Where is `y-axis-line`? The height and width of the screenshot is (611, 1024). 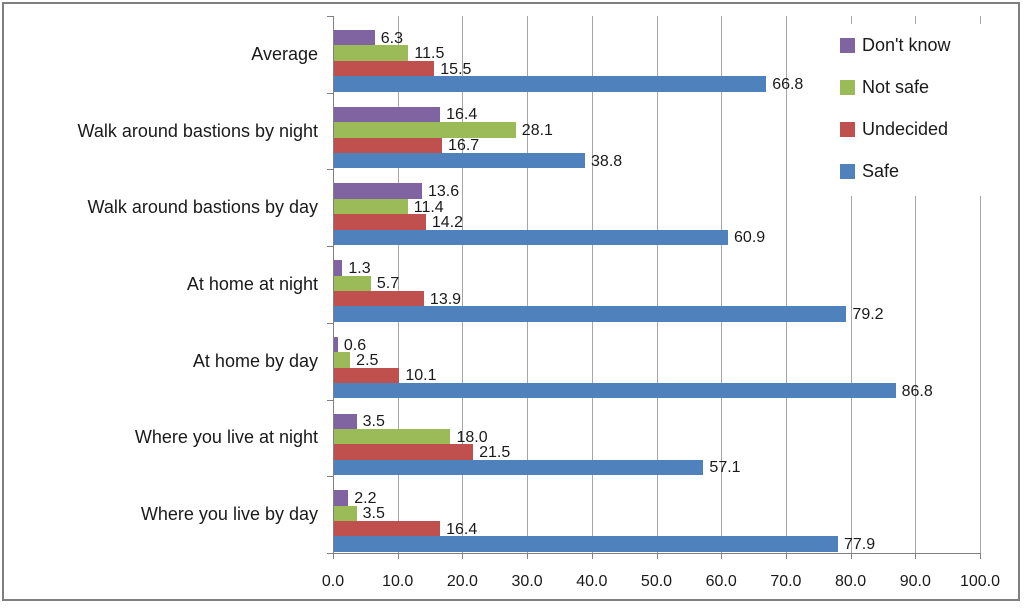
y-axis-line is located at coordinates (333, 284).